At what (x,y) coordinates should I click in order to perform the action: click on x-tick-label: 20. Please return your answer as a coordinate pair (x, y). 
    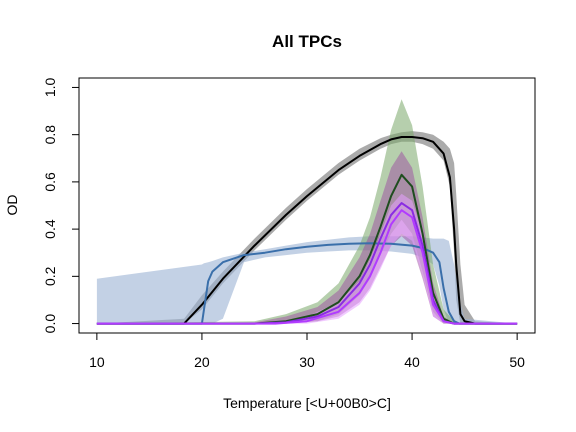
    Looking at the image, I should click on (202, 362).